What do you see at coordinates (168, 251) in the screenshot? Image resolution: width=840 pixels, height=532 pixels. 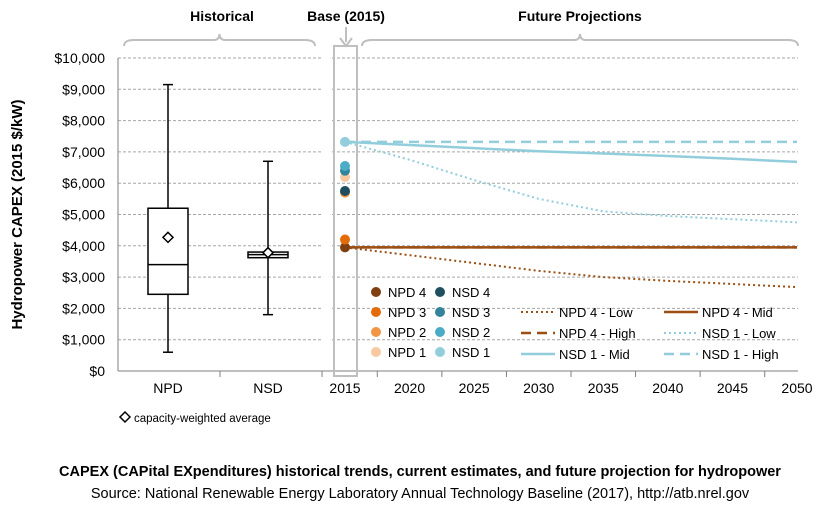 I see `box-npd` at bounding box center [168, 251].